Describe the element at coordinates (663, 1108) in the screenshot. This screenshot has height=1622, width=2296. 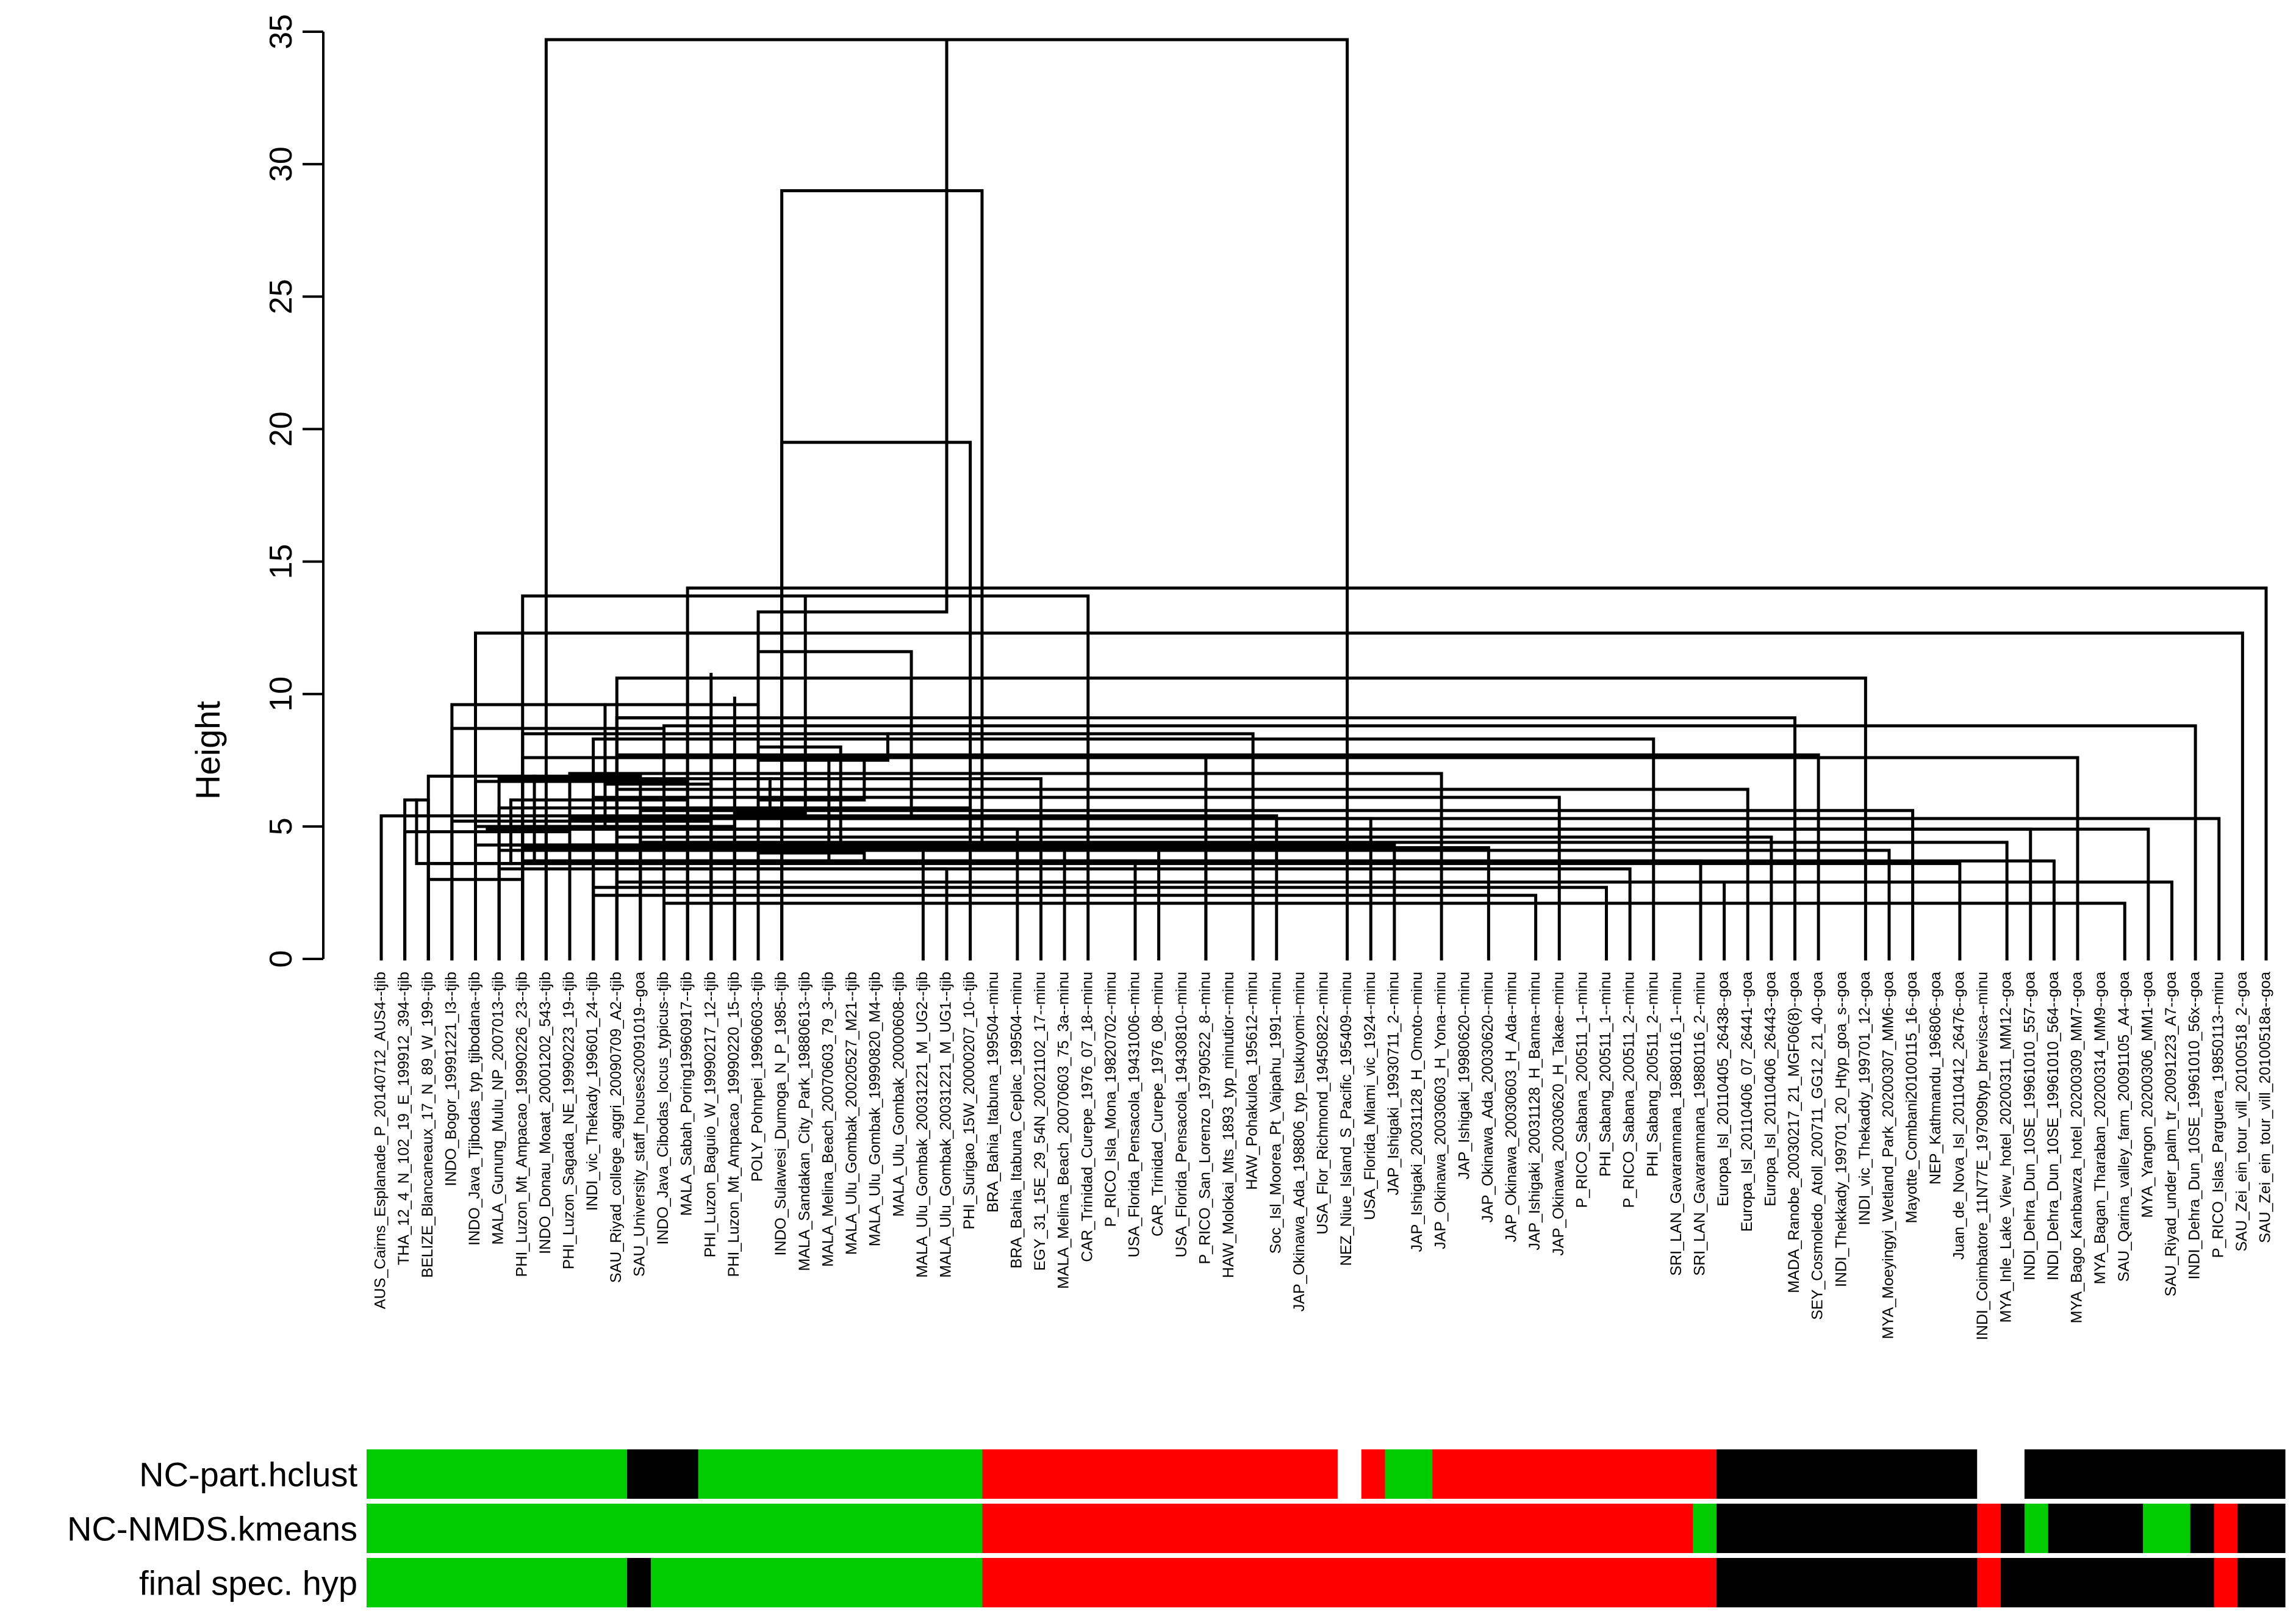
I see `leaf-label: INDO_Java_Cibodas_locus_typicus--tjib` at that location.